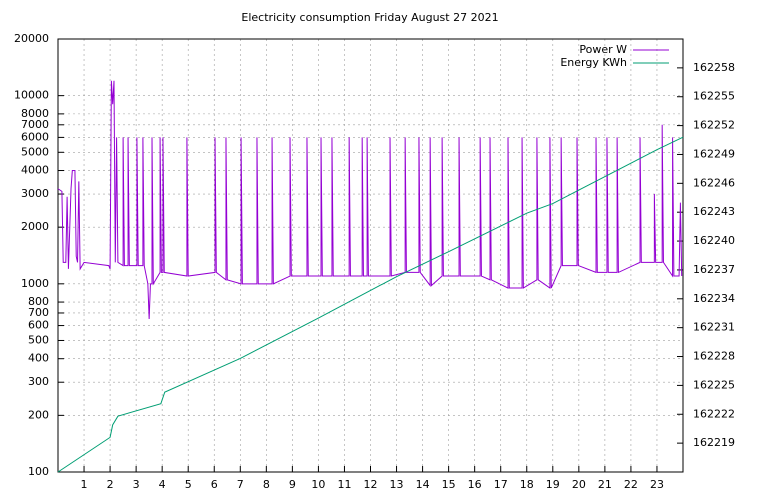 This screenshot has width=768, height=500. What do you see at coordinates (714, 327) in the screenshot?
I see `y2-tick-label: 162231` at bounding box center [714, 327].